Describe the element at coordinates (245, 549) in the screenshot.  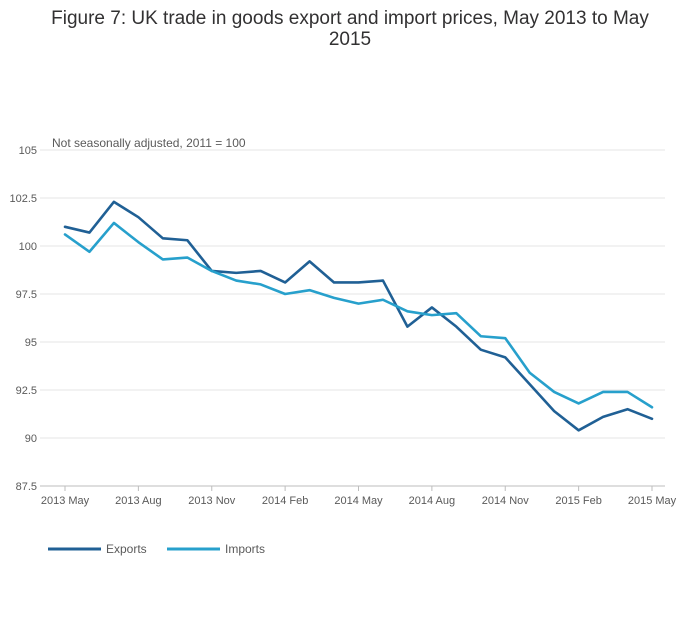
I see `legend-label: Imports` at that location.